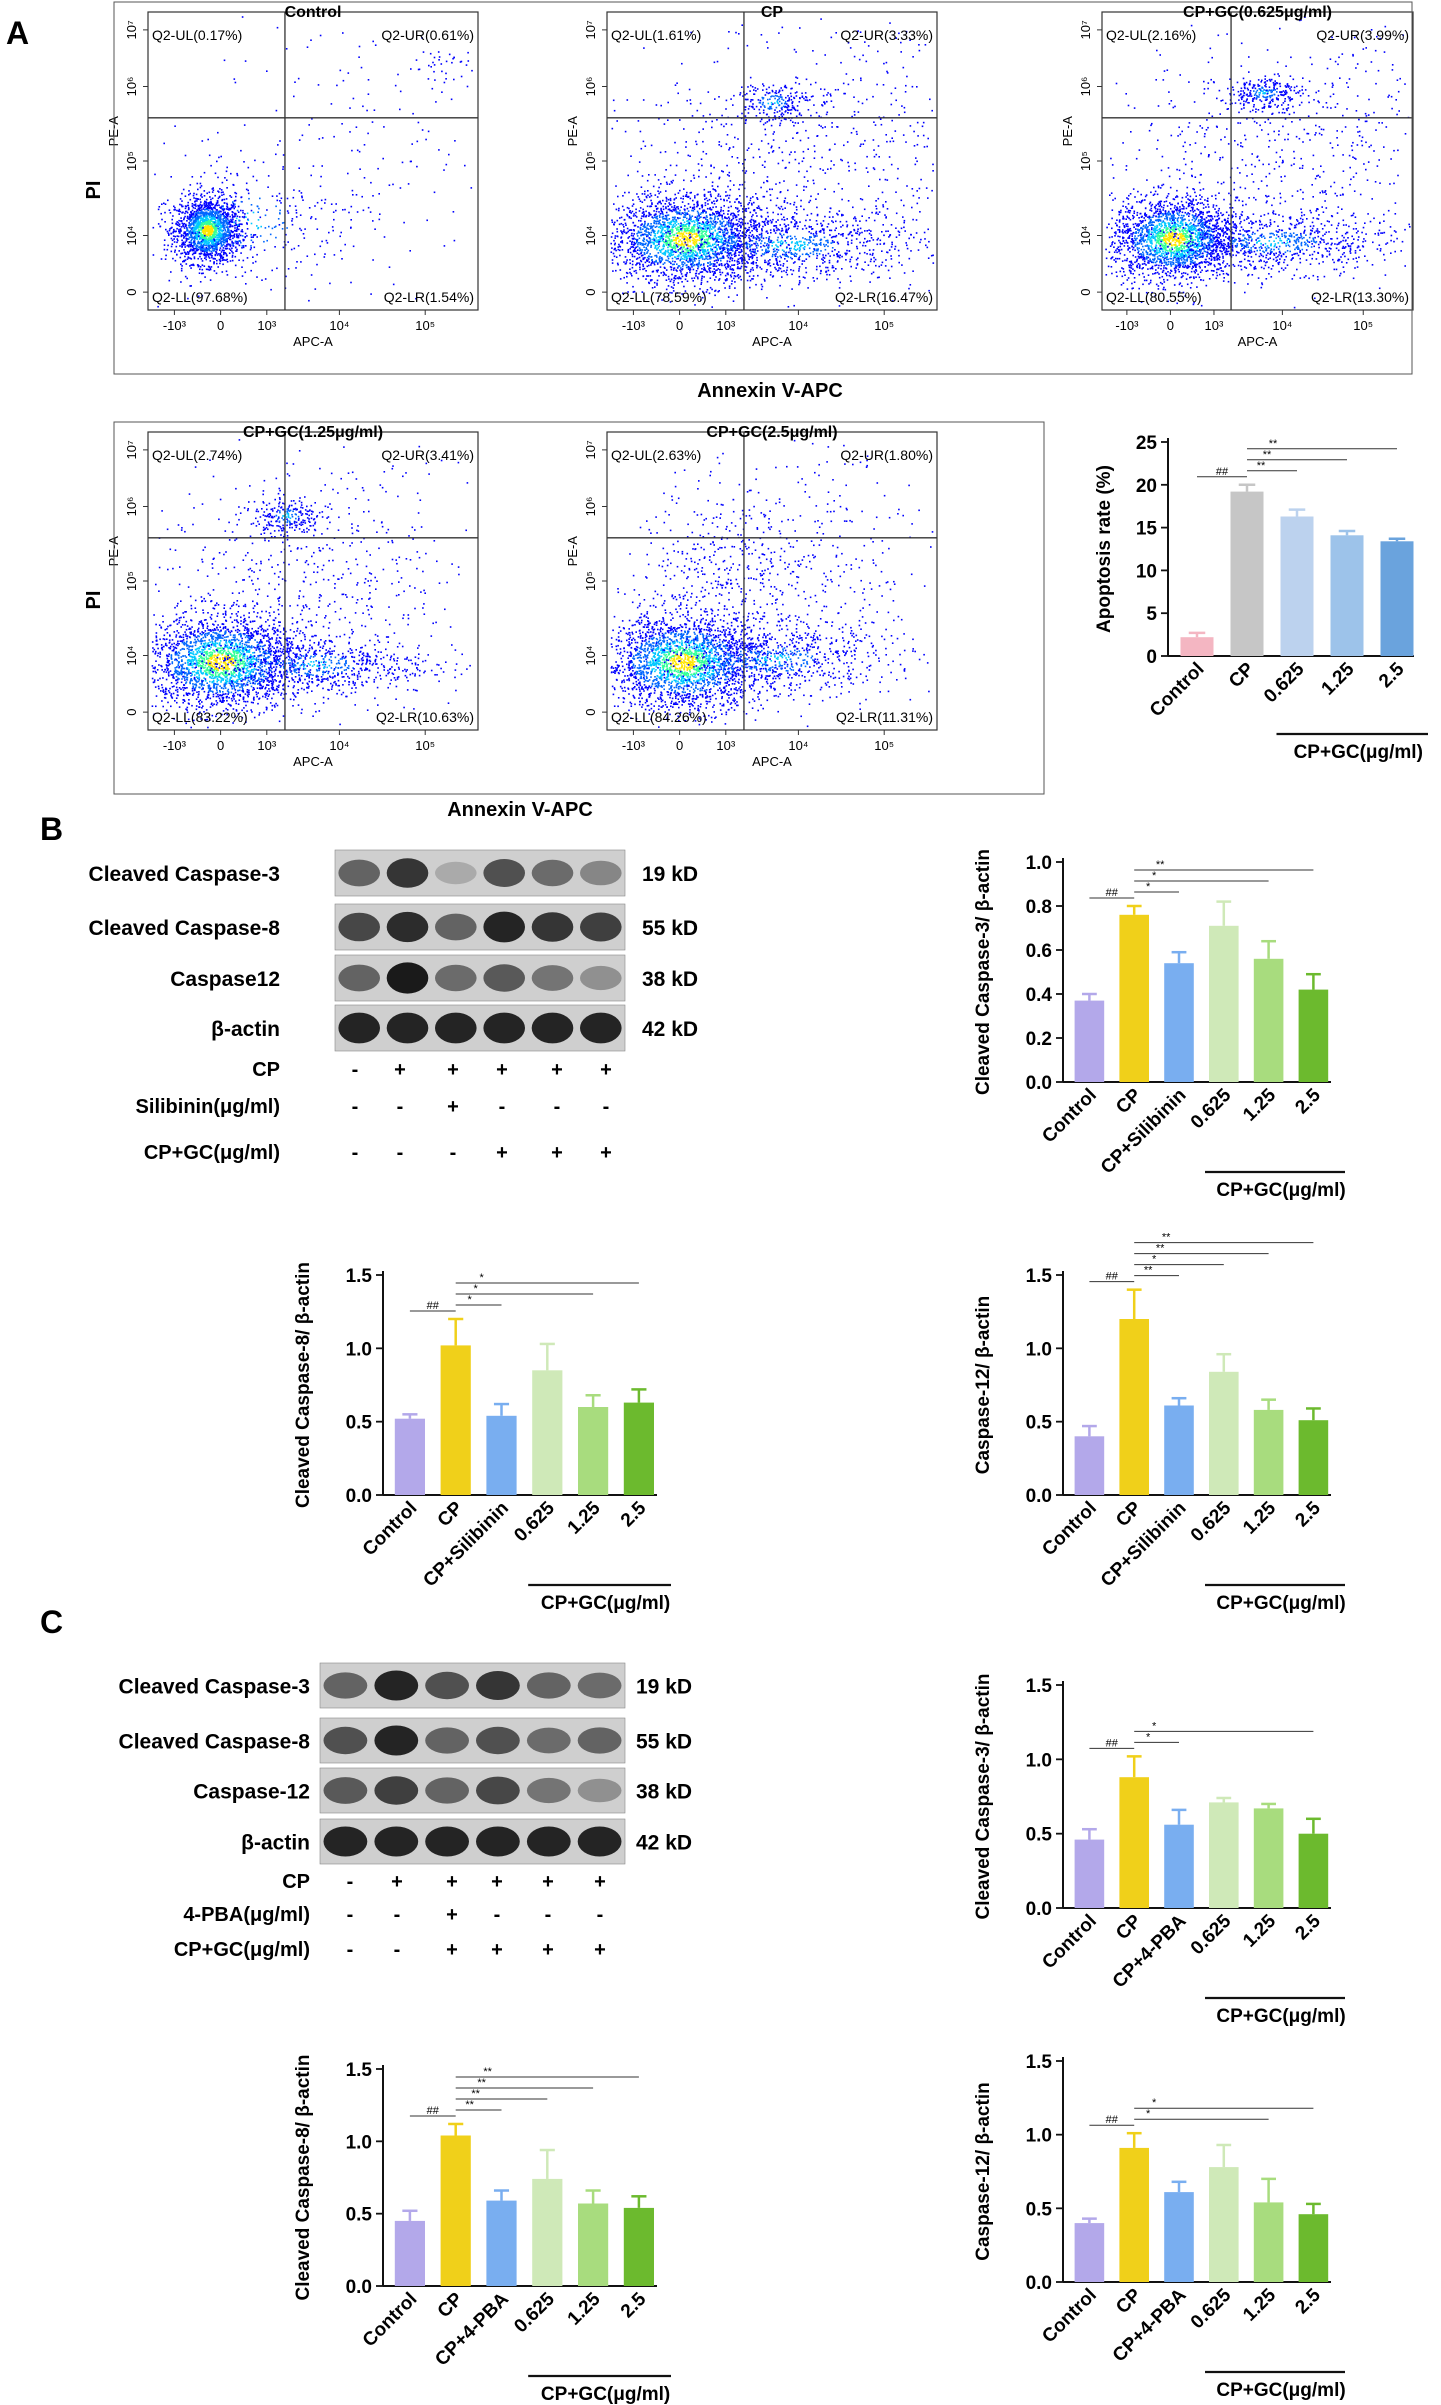 The width and height of the screenshot is (1441, 2405). Describe the element at coordinates (771, 432) in the screenshot. I see `flow-plot-title: CP+GC(2.5μg/ml)` at that location.